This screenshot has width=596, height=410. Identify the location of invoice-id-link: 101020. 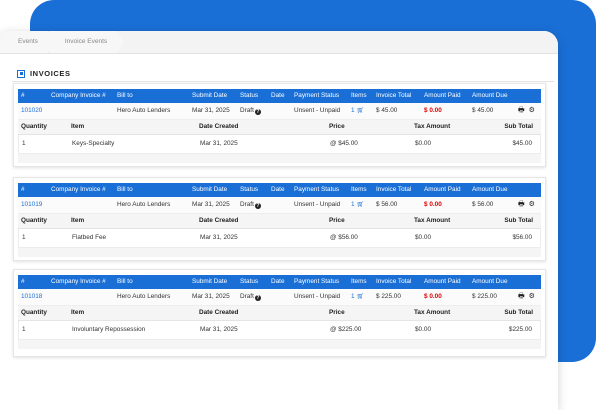
(32, 110).